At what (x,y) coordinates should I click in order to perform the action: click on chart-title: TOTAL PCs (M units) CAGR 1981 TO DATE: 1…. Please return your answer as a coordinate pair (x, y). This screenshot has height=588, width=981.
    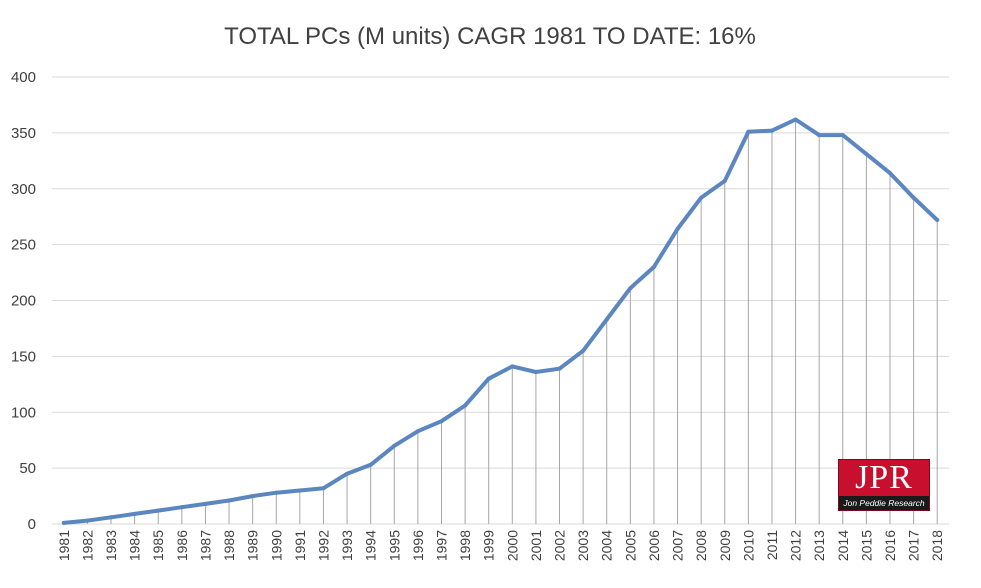
    Looking at the image, I should click on (490, 36).